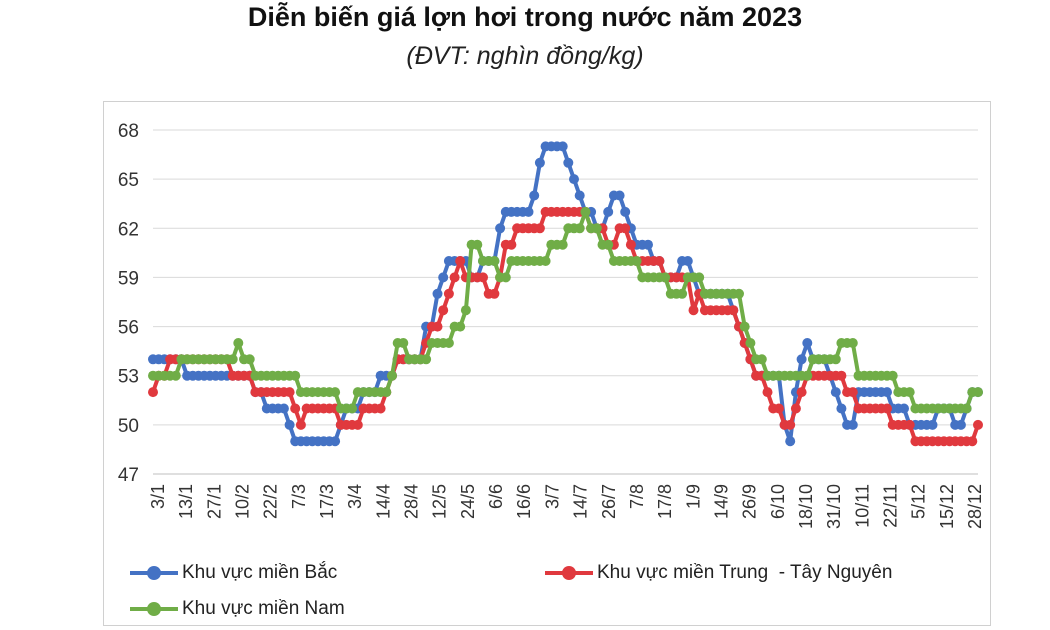 The image size is (1050, 630). Describe the element at coordinates (947, 506) in the screenshot. I see `x-tick-label-28: 15/12` at that location.